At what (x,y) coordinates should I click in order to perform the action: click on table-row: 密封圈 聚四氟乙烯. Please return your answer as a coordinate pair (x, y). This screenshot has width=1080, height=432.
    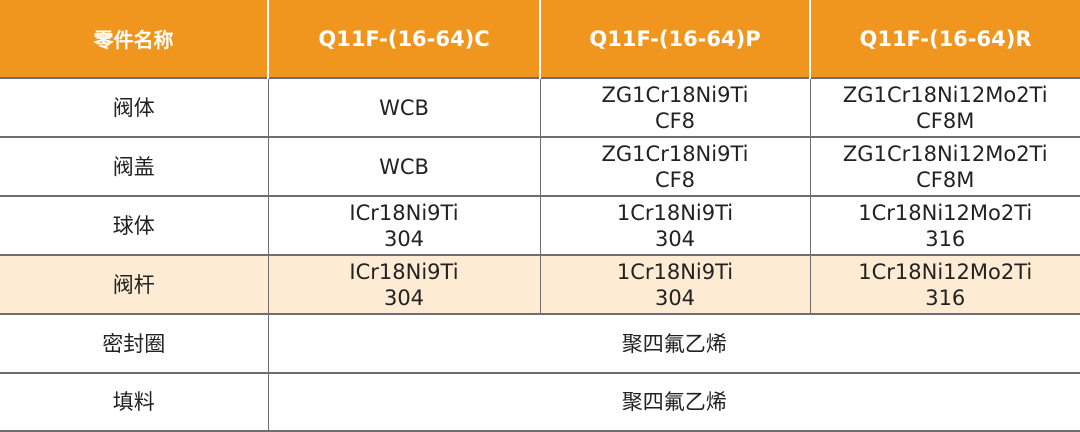
    Looking at the image, I should click on (540, 343).